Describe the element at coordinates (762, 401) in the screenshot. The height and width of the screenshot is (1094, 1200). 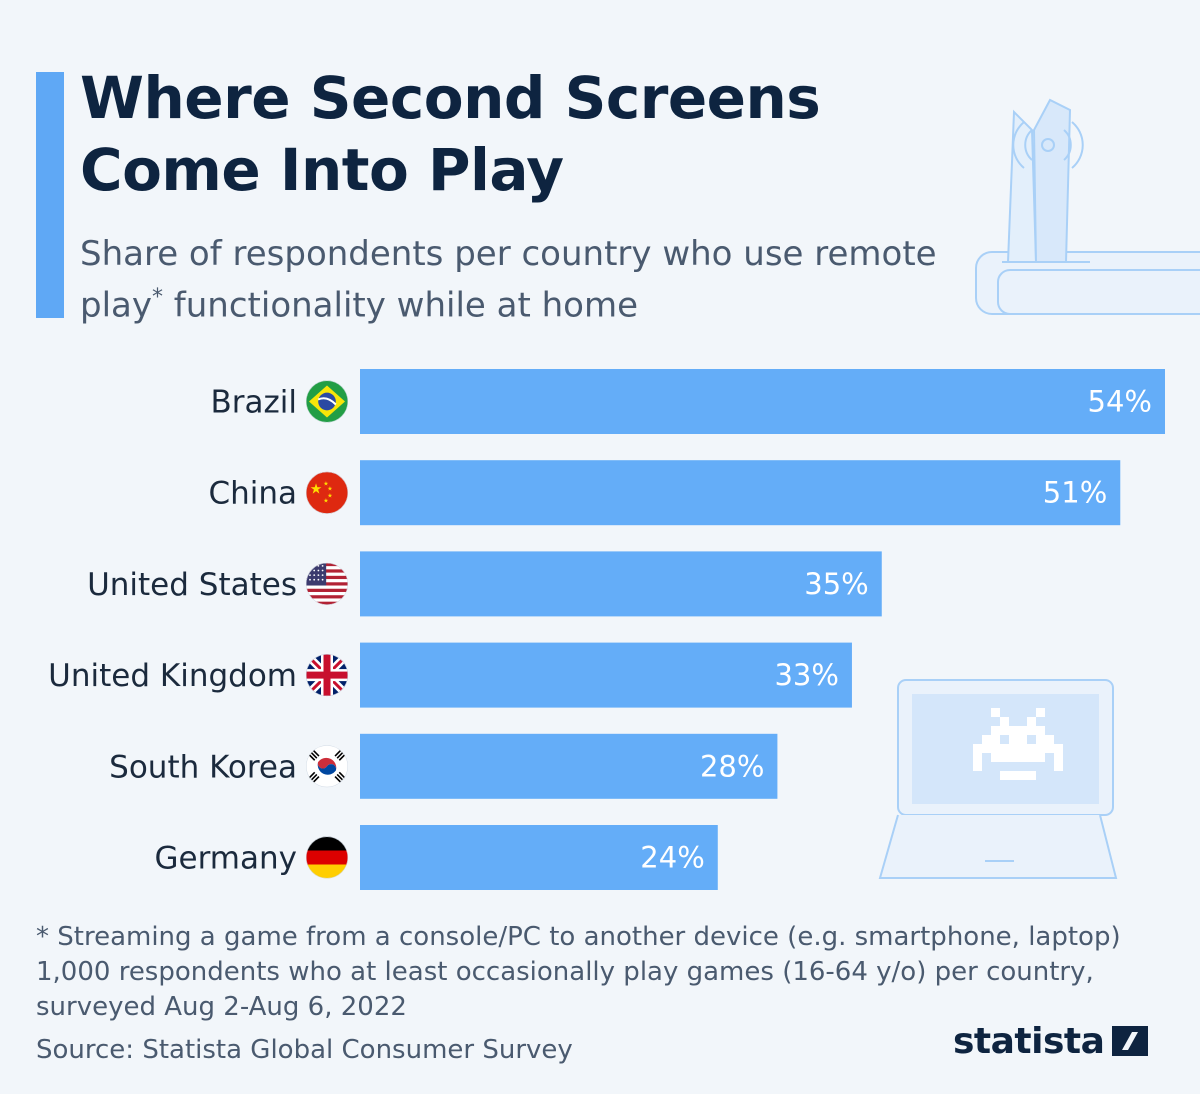
I see `bar-brazil` at that location.